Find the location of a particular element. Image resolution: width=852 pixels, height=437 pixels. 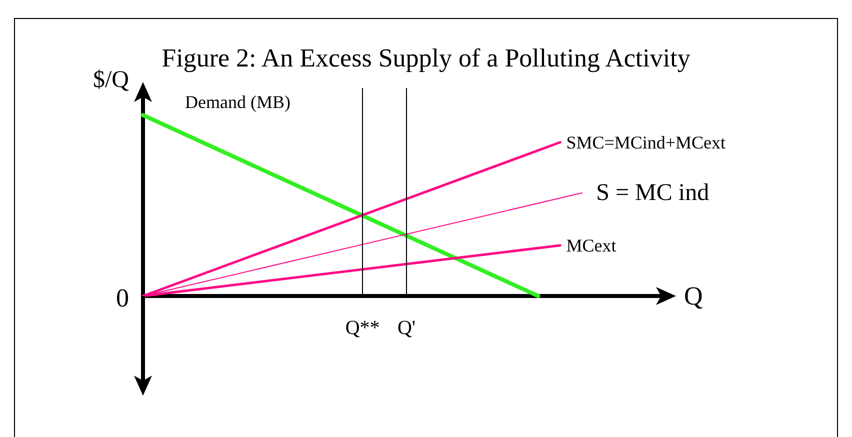

series-label: S = MC ind is located at coordinates (653, 193).